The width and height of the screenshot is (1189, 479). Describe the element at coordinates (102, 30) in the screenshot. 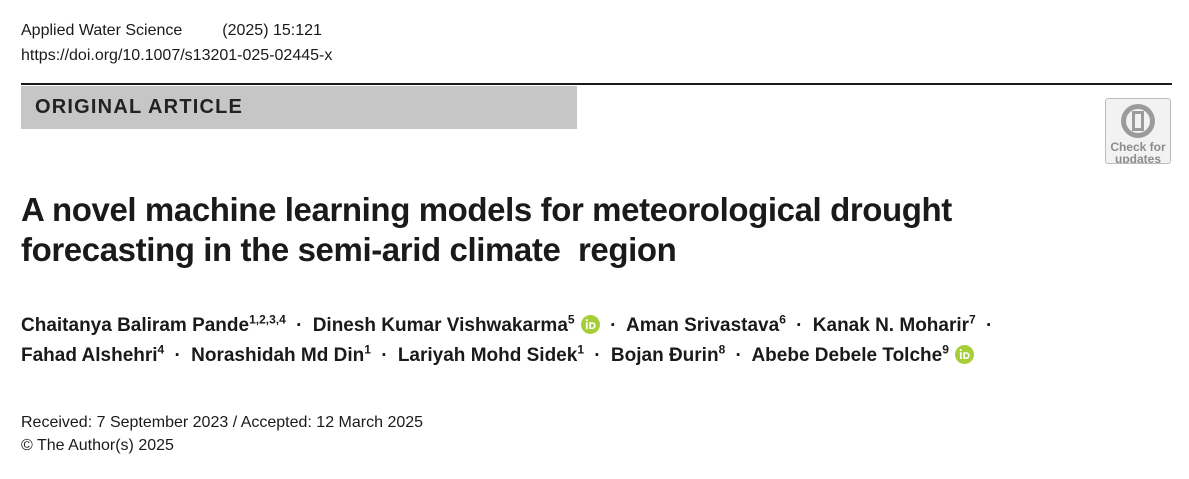

I see `journal-name: Applied Water Science` at that location.